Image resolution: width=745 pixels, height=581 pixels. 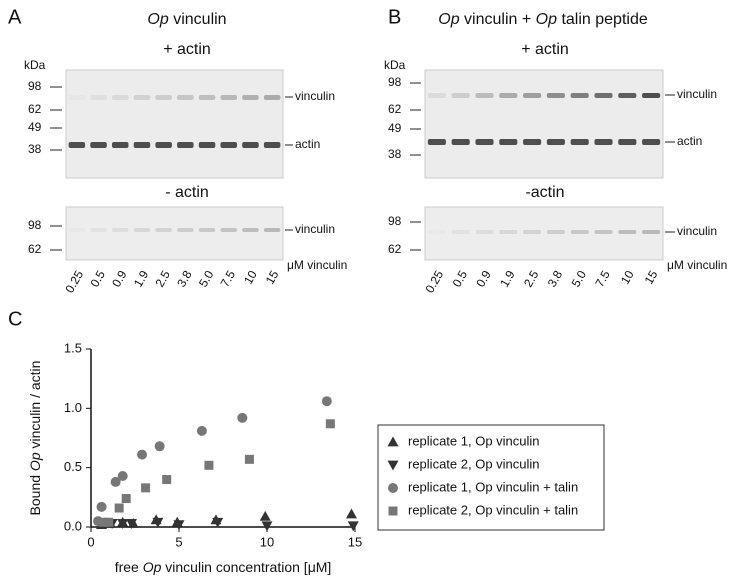 I want to click on x-axis-label: free Op vinculin concentration [μM], so click(x=223, y=567).